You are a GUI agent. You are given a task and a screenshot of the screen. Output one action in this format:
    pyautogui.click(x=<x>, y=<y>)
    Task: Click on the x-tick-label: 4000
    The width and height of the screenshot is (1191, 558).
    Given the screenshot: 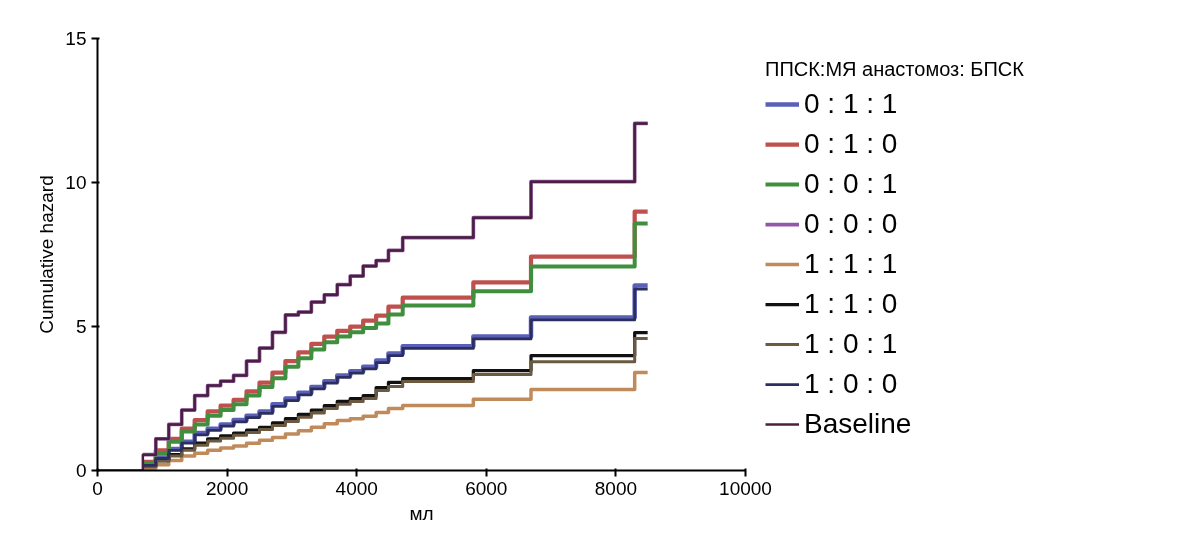 What is the action you would take?
    pyautogui.click(x=356, y=488)
    